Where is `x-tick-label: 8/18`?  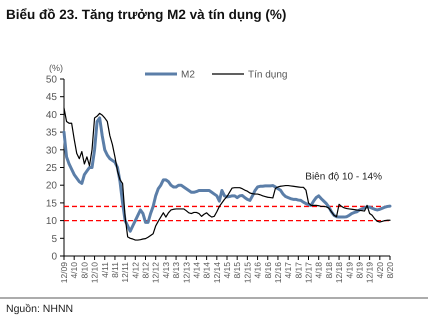 x-tick-label: 8/18 is located at coordinates (329, 270).